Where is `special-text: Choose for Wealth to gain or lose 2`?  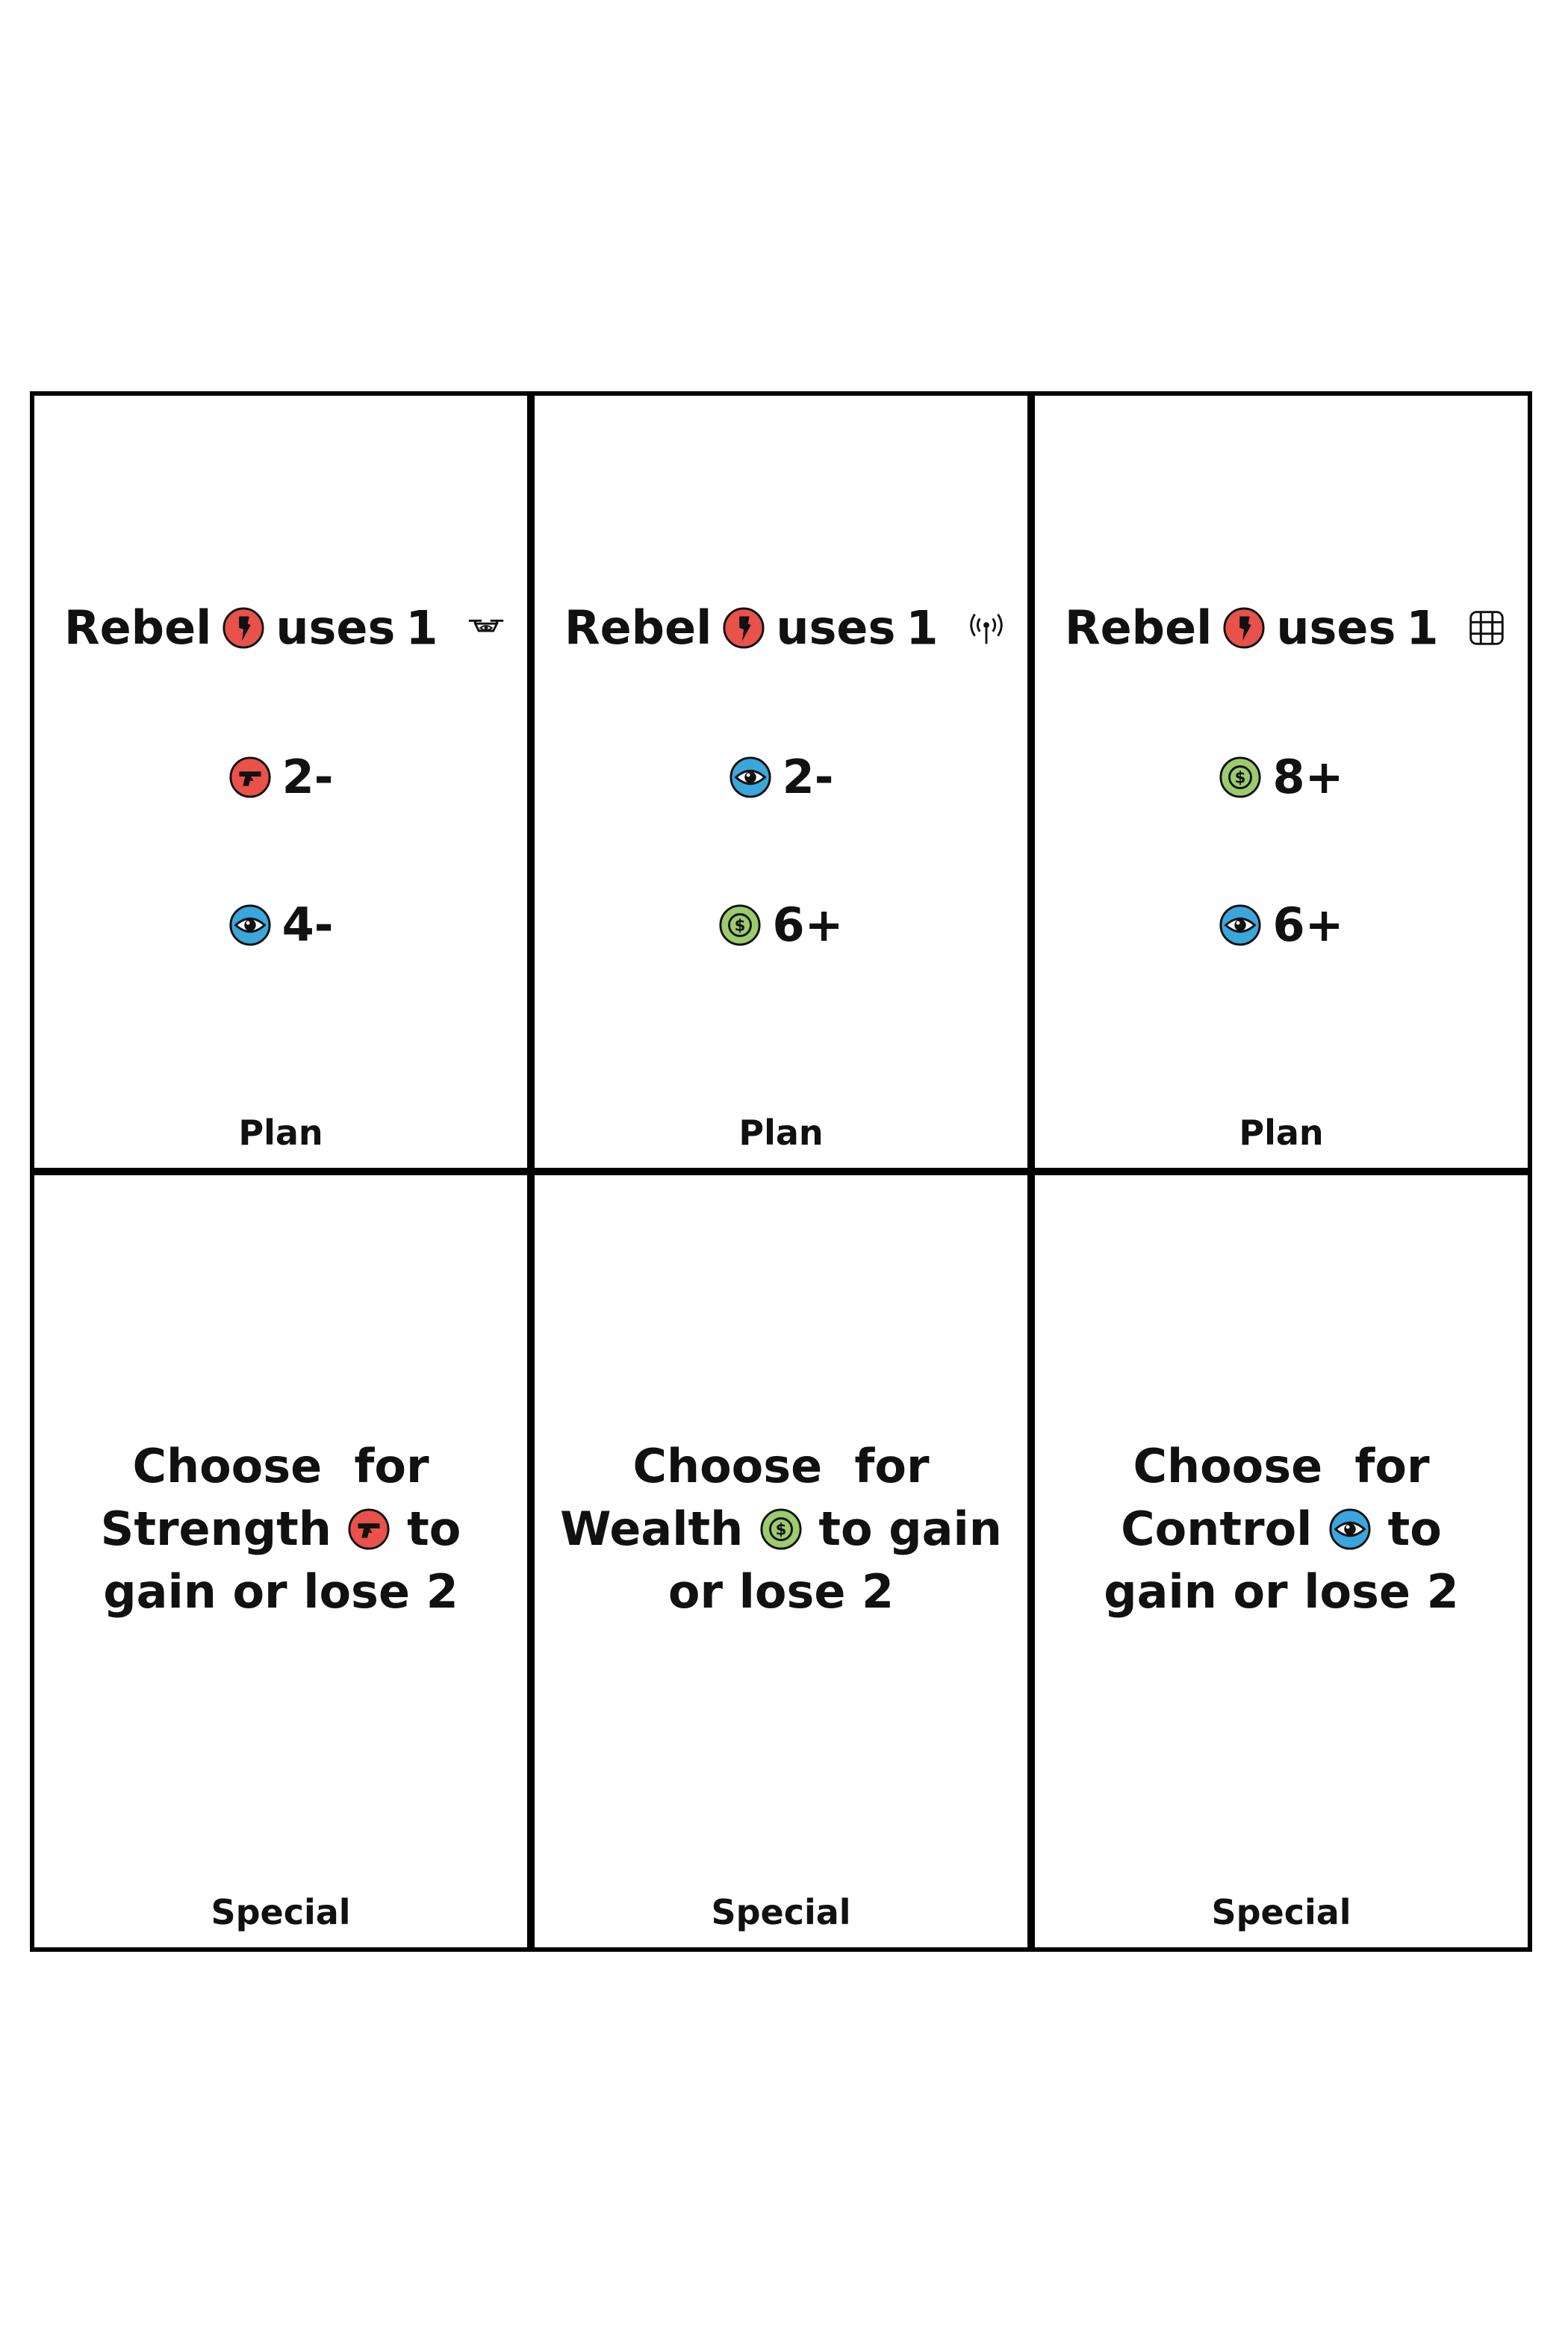 special-text: Choose for Wealth to gain or lose 2 is located at coordinates (781, 1527).